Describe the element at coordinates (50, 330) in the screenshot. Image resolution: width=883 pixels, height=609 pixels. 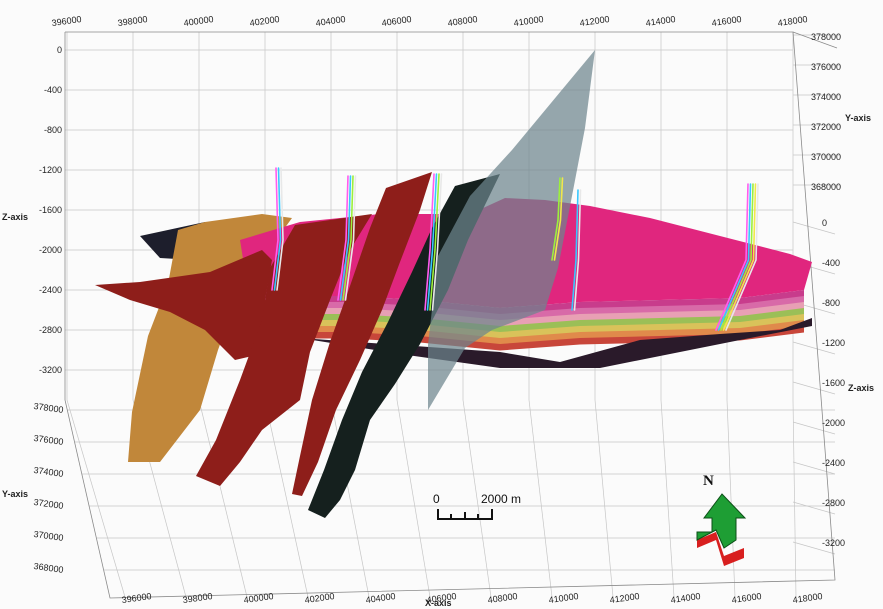
I see `z-tick-left-7: -2800` at that location.